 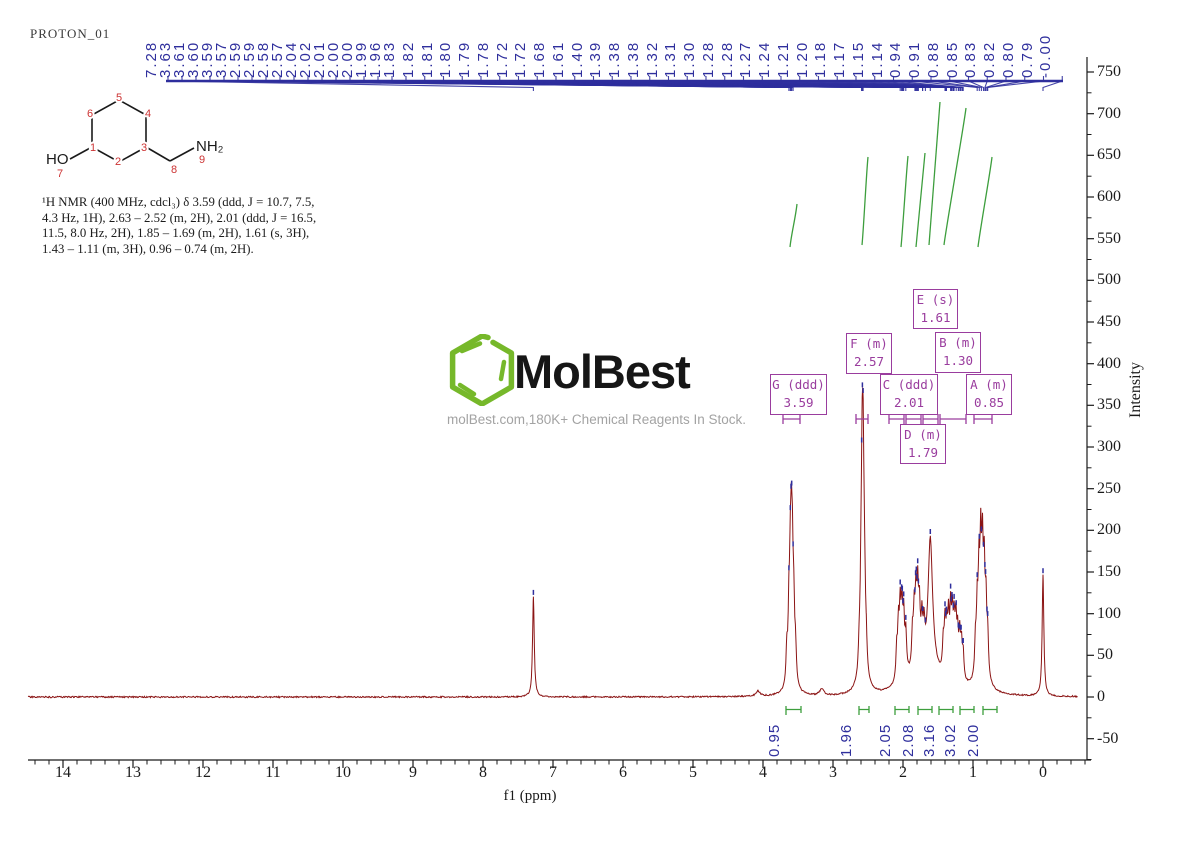 I want to click on peak-label: 1.68, so click(x=539, y=59).